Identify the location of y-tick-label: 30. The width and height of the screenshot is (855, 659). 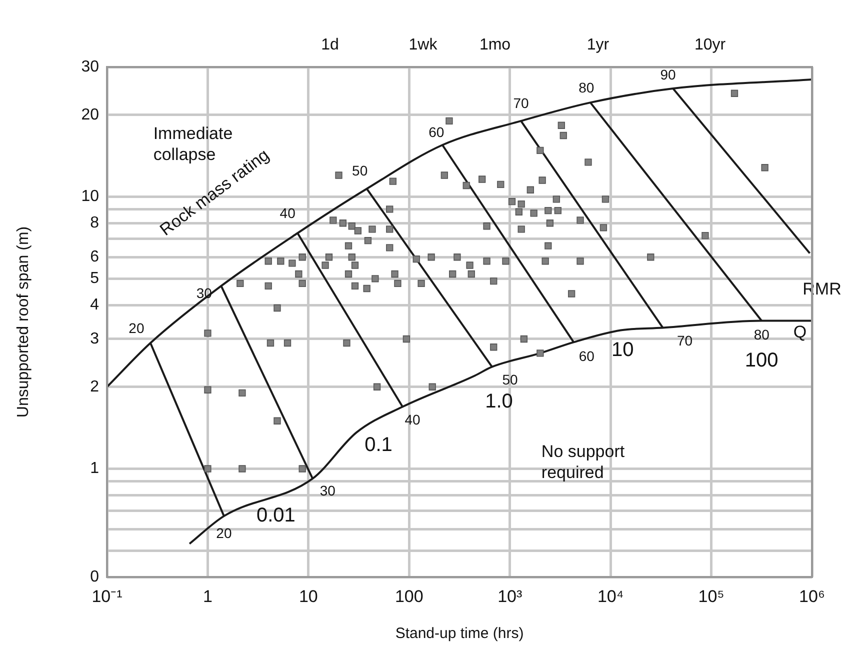
(90, 67).